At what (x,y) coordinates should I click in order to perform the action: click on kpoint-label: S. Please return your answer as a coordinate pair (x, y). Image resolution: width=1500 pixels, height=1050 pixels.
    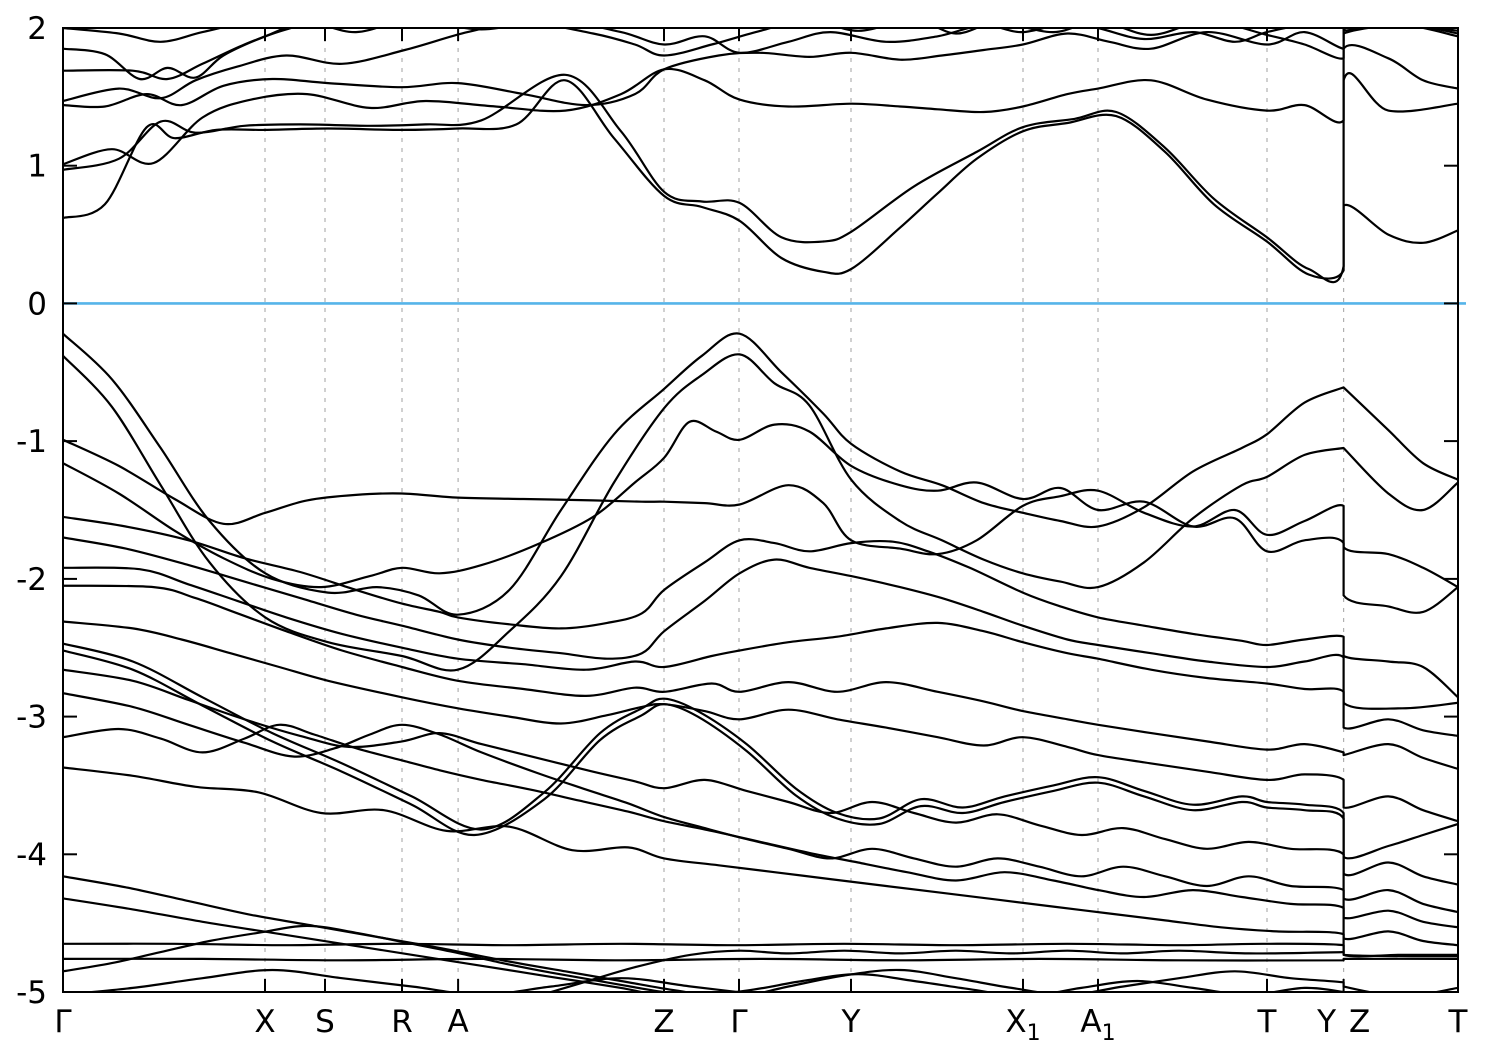
    Looking at the image, I should click on (325, 1022).